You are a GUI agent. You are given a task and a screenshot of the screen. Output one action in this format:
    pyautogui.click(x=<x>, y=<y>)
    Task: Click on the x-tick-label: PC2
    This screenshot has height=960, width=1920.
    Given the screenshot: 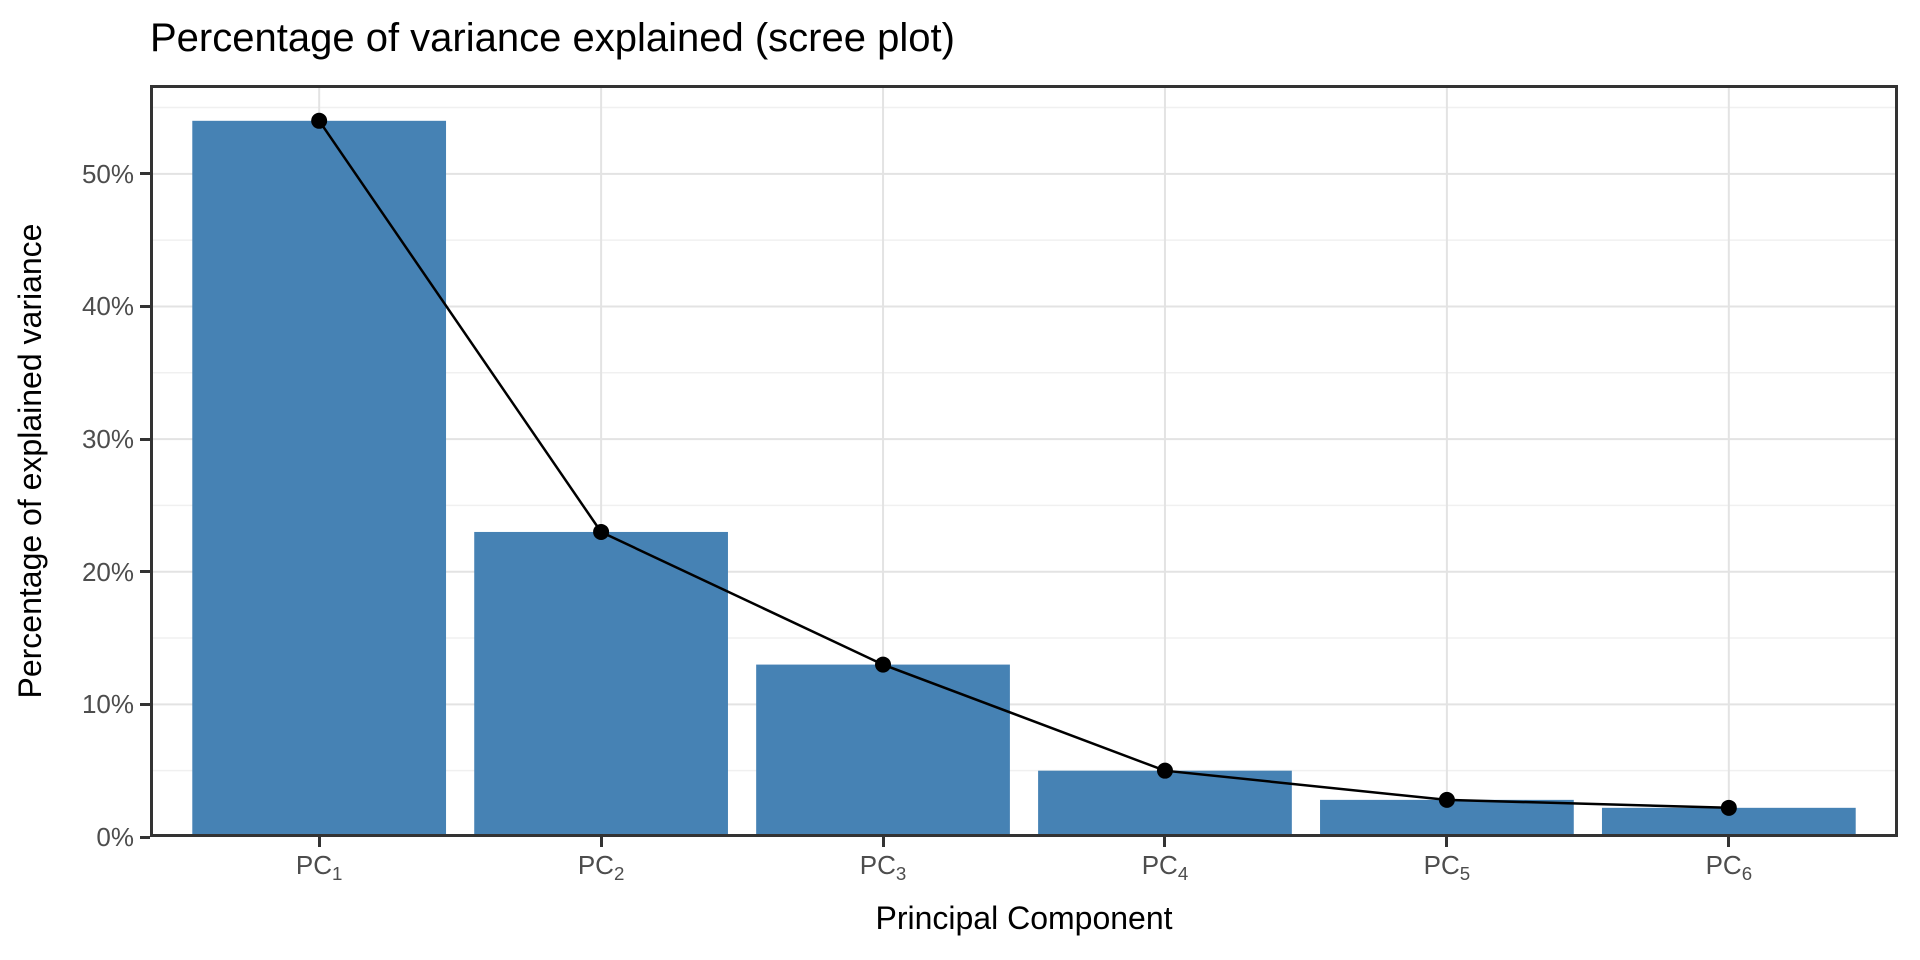 What is the action you would take?
    pyautogui.click(x=601, y=869)
    